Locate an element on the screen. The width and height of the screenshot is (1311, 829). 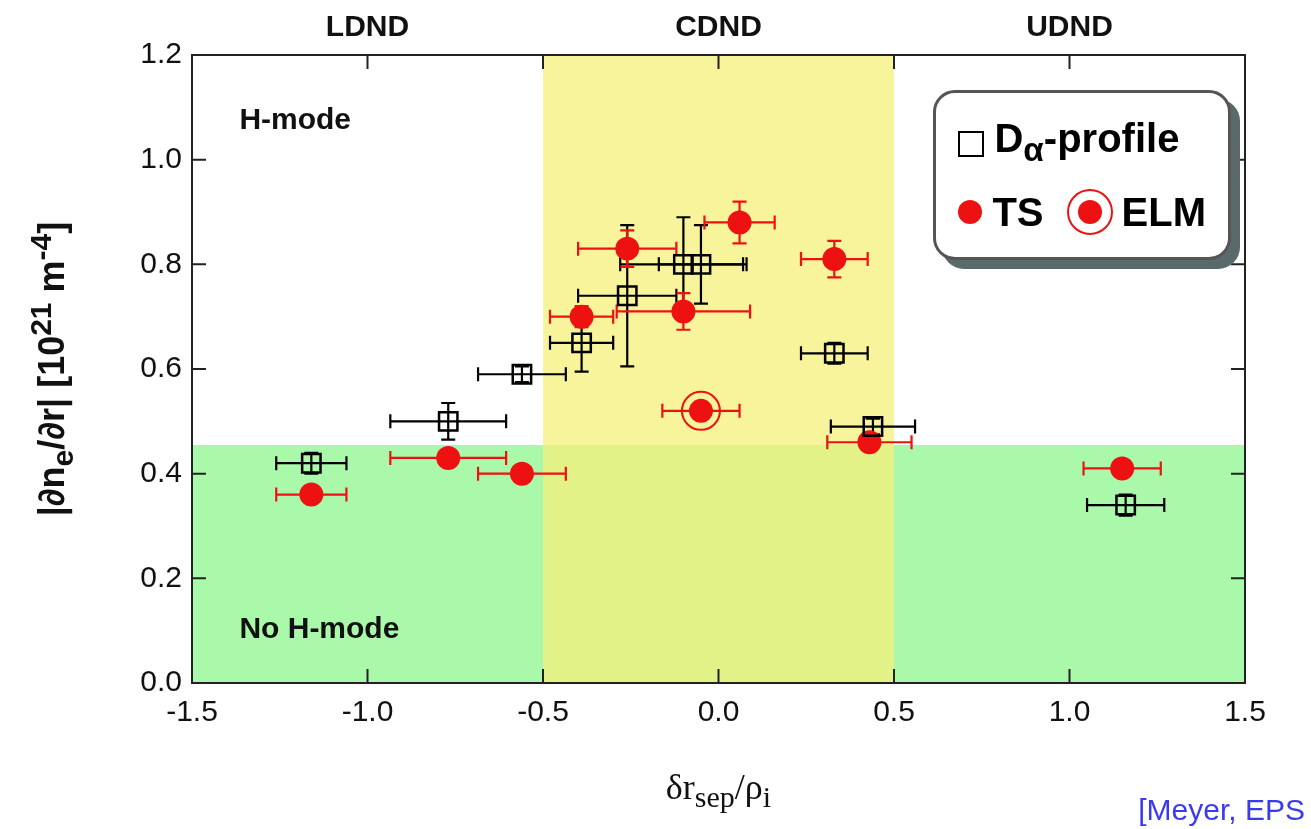
y-tick-label: 1.0 is located at coordinates (161, 157).